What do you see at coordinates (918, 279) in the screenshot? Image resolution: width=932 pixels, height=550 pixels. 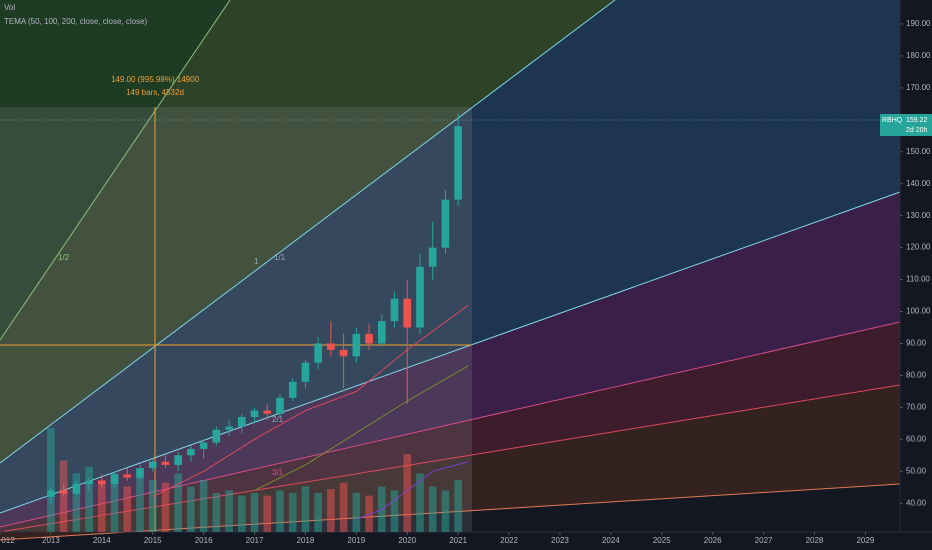 I see `y-tick-label: 110.00` at bounding box center [918, 279].